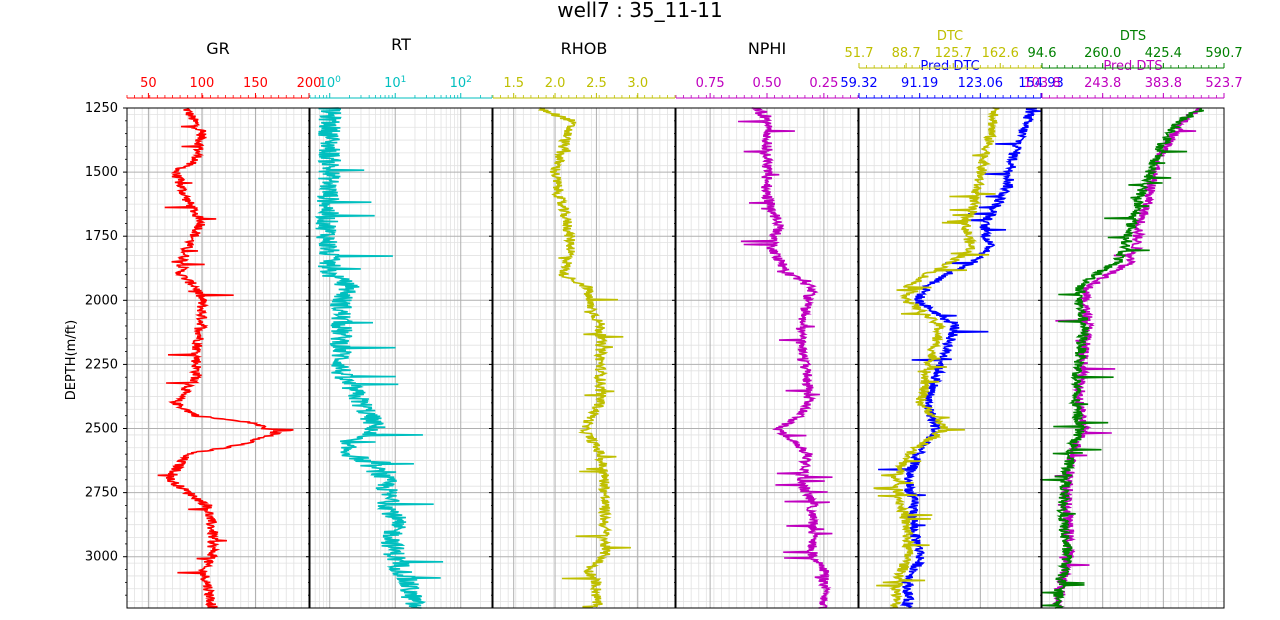 The width and height of the screenshot is (1280, 620). Describe the element at coordinates (1133, 36) in the screenshot. I see `curve-label: DTS` at that location.